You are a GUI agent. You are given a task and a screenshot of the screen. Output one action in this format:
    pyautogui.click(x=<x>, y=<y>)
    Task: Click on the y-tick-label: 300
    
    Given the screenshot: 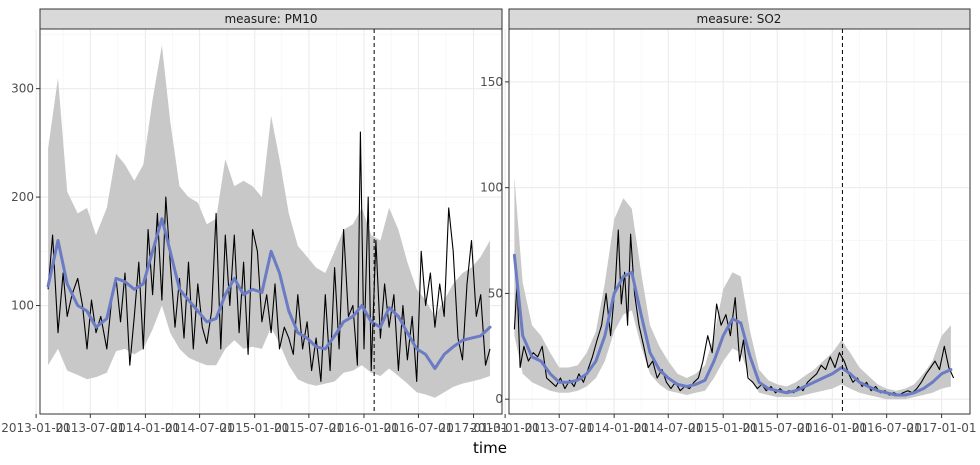 What is the action you would take?
    pyautogui.click(x=22, y=89)
    